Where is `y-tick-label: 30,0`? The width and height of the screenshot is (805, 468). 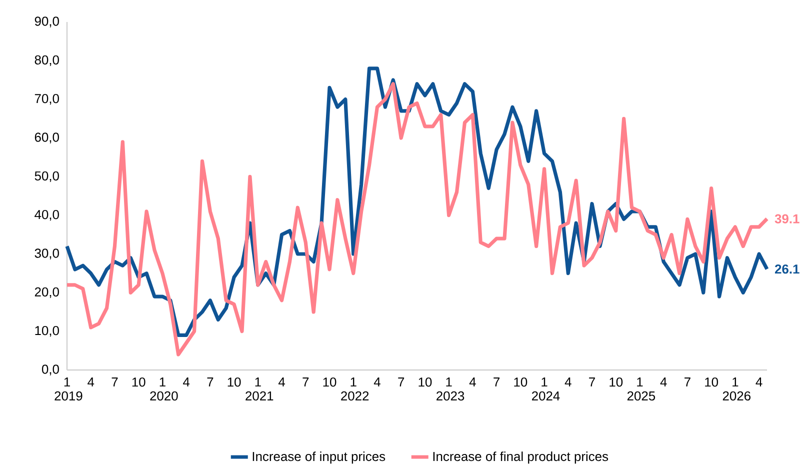
y-tick-label: 30,0 is located at coordinates (46, 254).